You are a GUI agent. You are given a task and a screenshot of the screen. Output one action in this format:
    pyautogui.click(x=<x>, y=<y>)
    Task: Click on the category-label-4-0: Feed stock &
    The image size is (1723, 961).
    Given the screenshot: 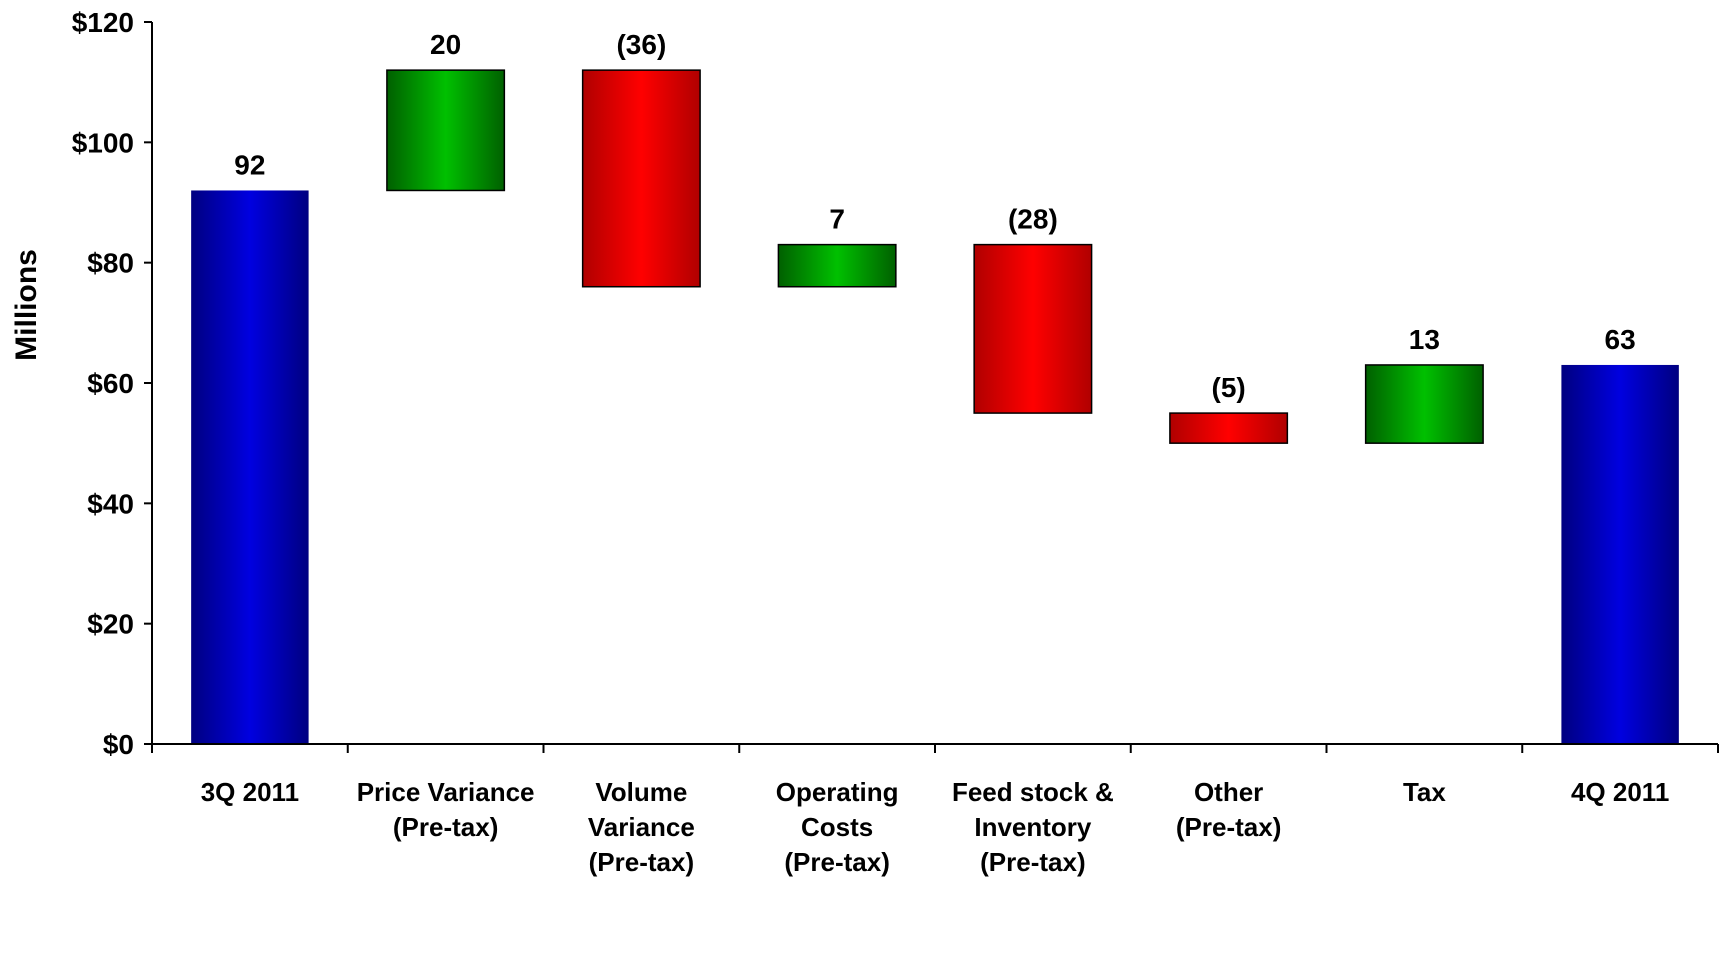 What is the action you would take?
    pyautogui.click(x=1033, y=792)
    